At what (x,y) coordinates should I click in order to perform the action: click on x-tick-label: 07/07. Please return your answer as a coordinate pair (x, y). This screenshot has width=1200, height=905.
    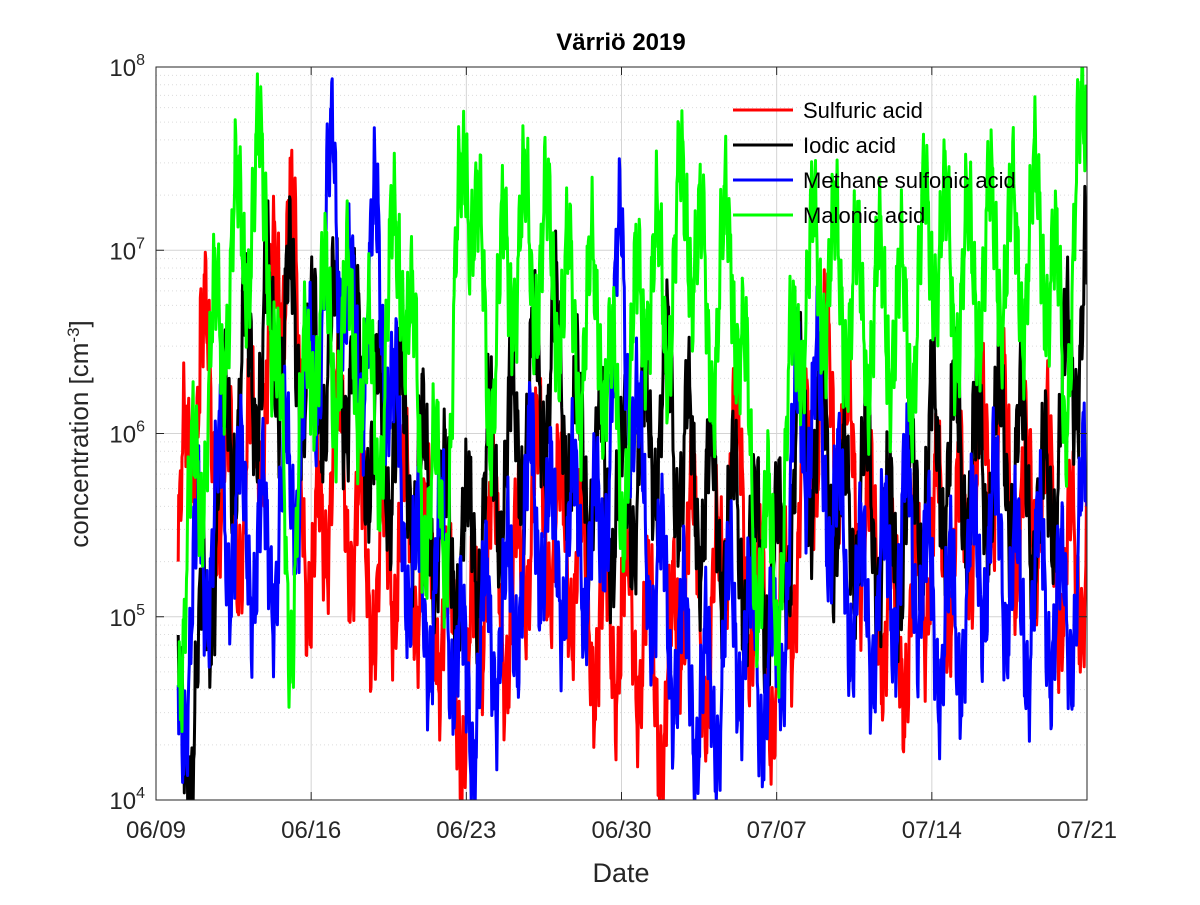
    Looking at the image, I should click on (777, 830).